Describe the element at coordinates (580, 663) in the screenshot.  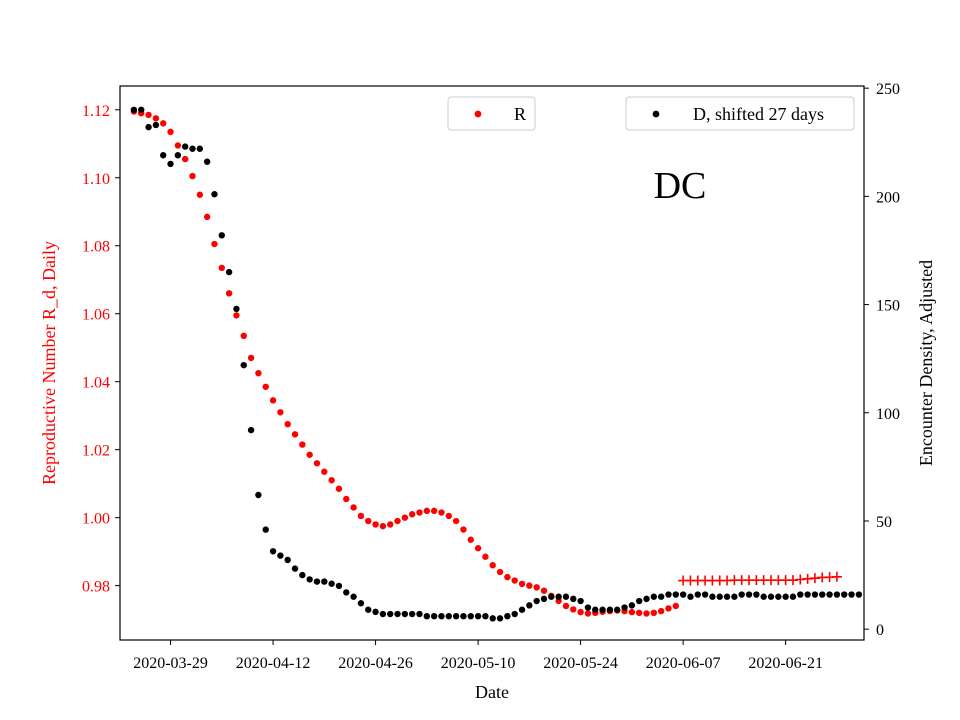
I see `x-tick-label: 2020-05-24` at that location.